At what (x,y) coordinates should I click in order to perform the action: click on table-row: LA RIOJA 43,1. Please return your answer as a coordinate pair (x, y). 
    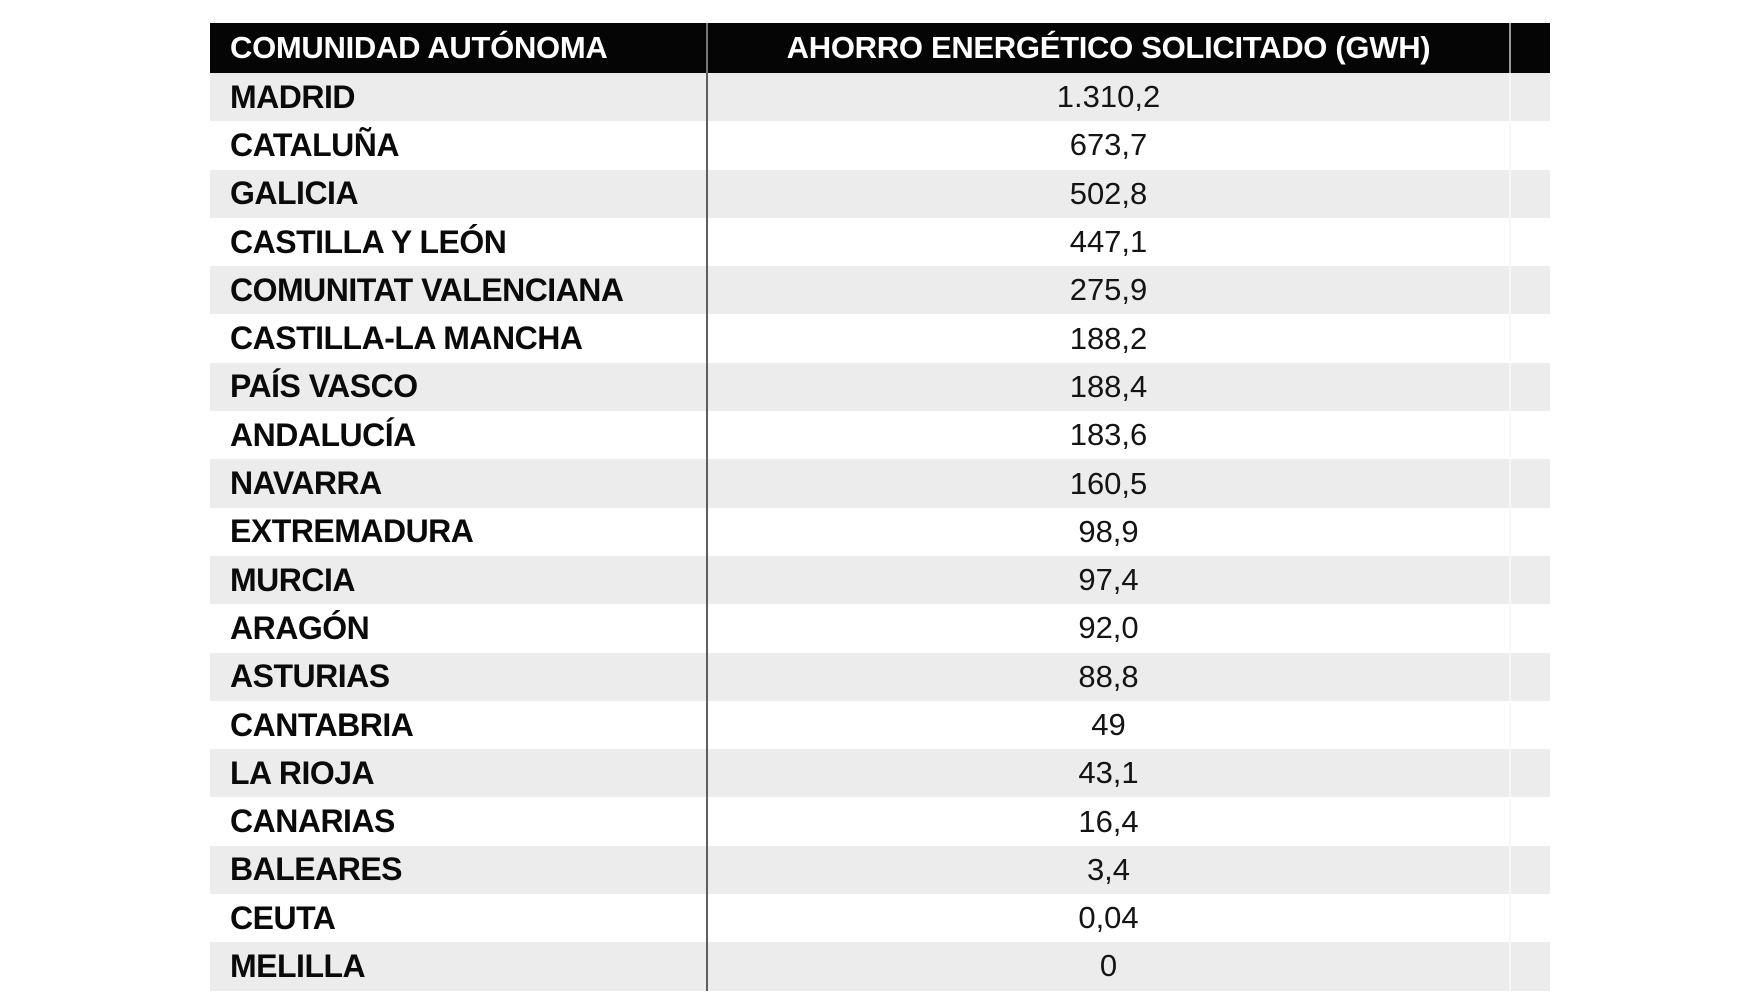
    Looking at the image, I should click on (880, 773).